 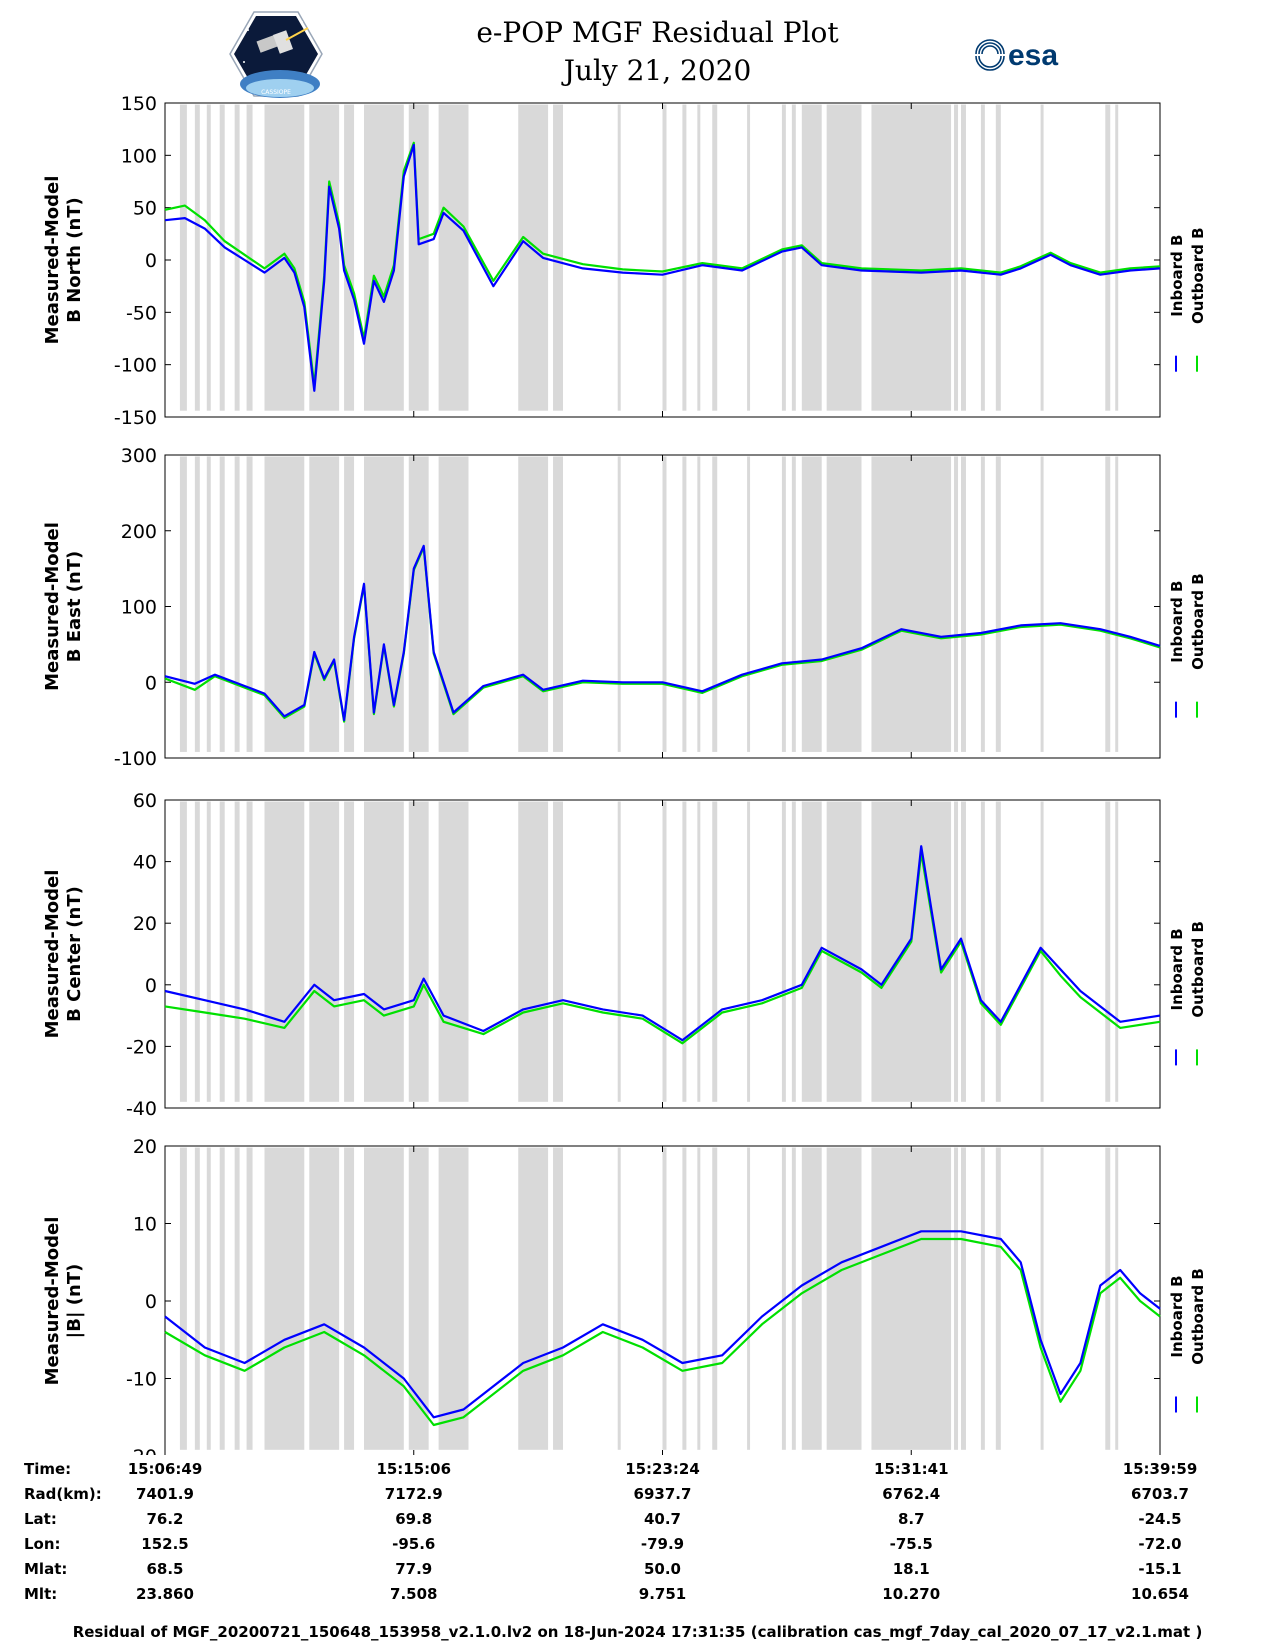 I want to click on y-tick-label: 60, so click(x=145, y=801).